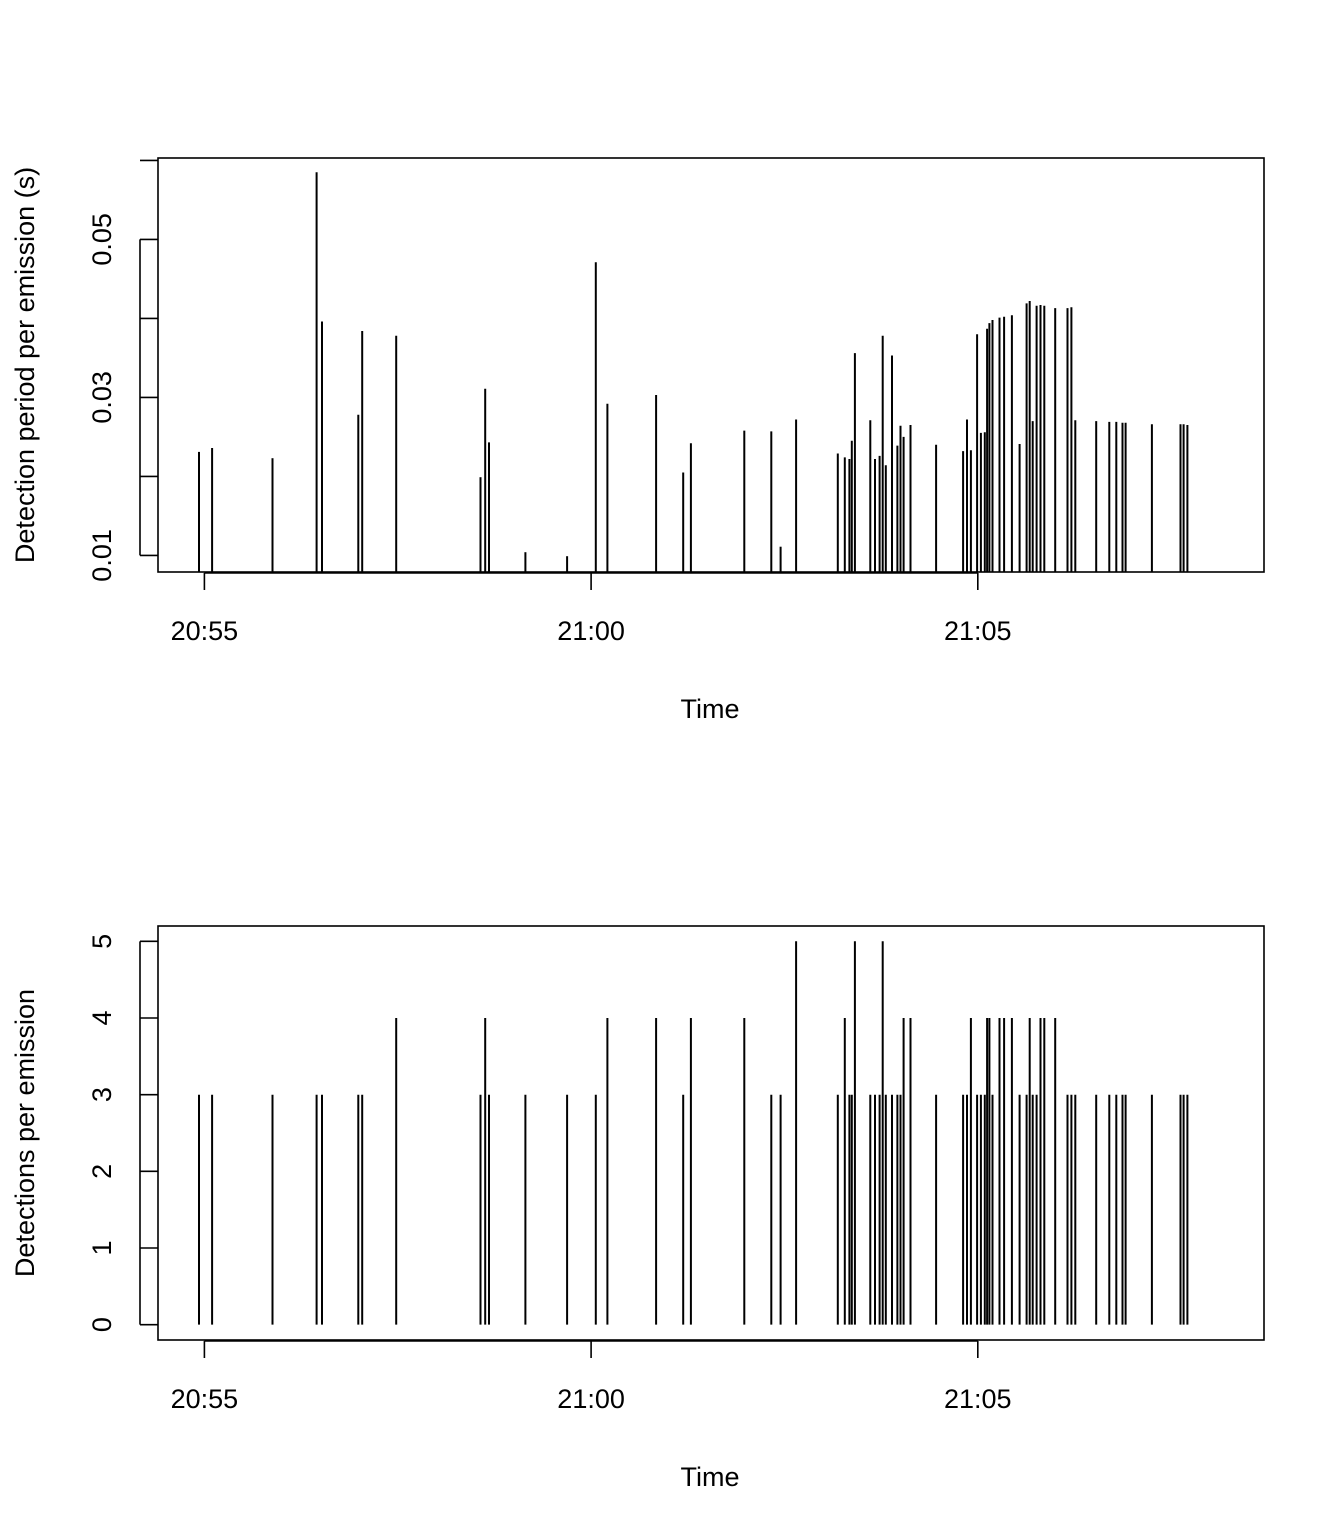 Image resolution: width=1344 pixels, height=1536 pixels. What do you see at coordinates (102, 1247) in the screenshot?
I see `y-tick-label-1: 1` at bounding box center [102, 1247].